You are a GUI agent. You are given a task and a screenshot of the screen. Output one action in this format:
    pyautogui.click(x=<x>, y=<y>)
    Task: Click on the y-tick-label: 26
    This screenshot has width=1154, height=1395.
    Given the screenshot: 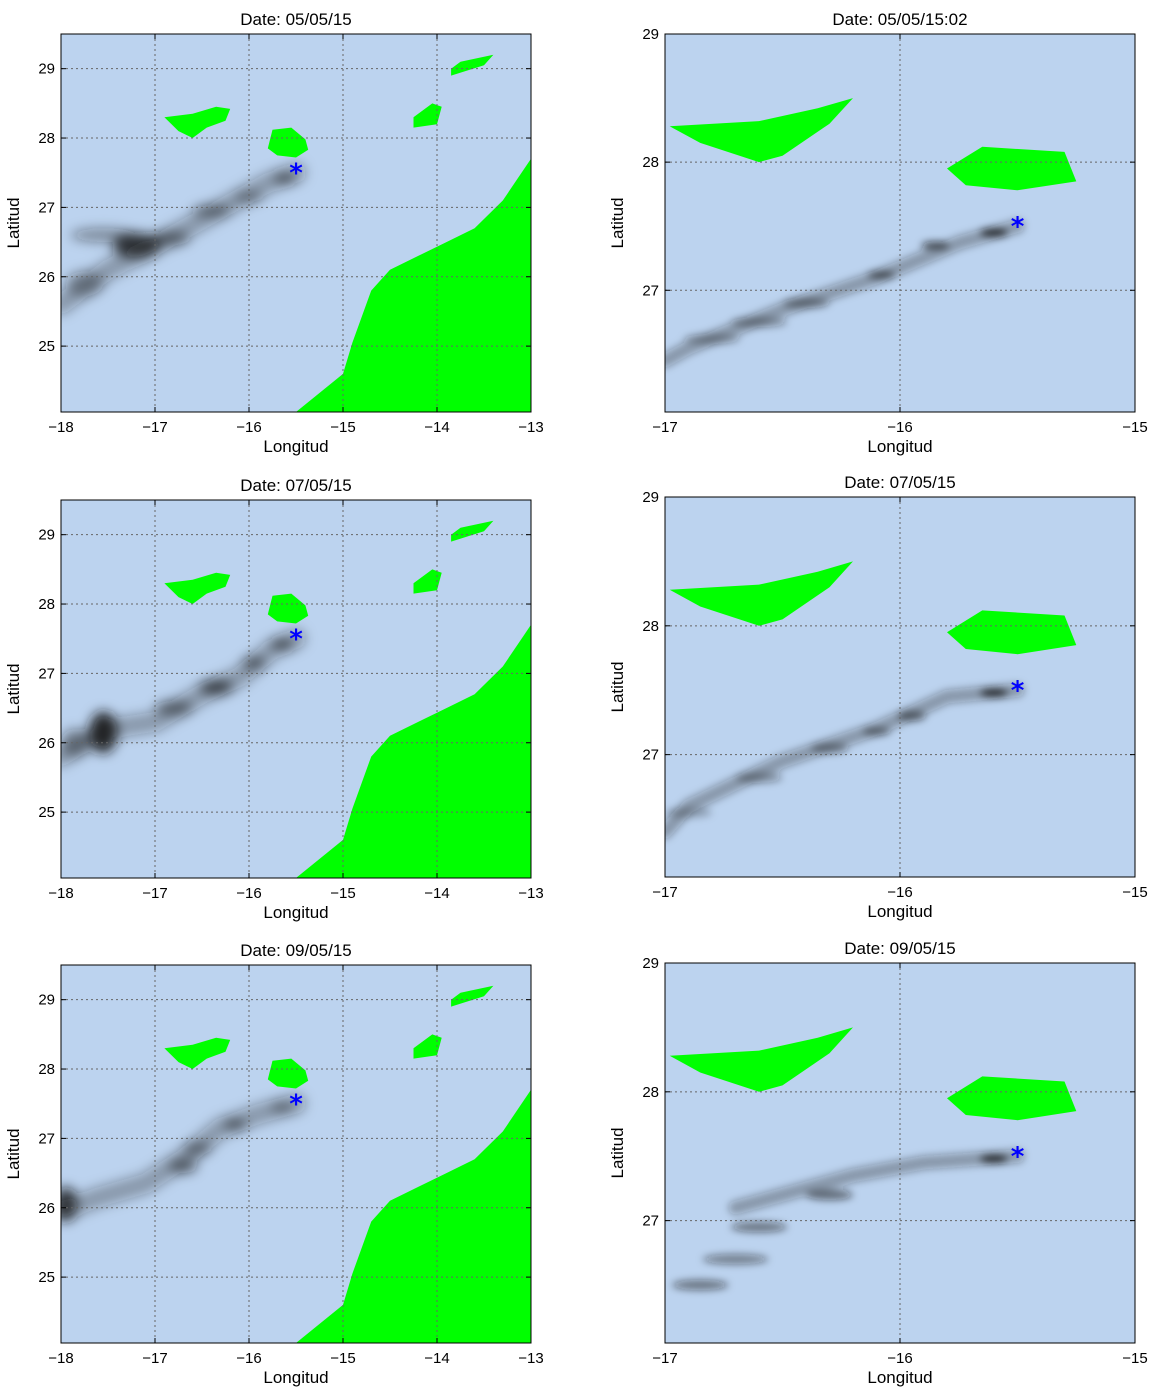 What is the action you would take?
    pyautogui.click(x=46, y=277)
    